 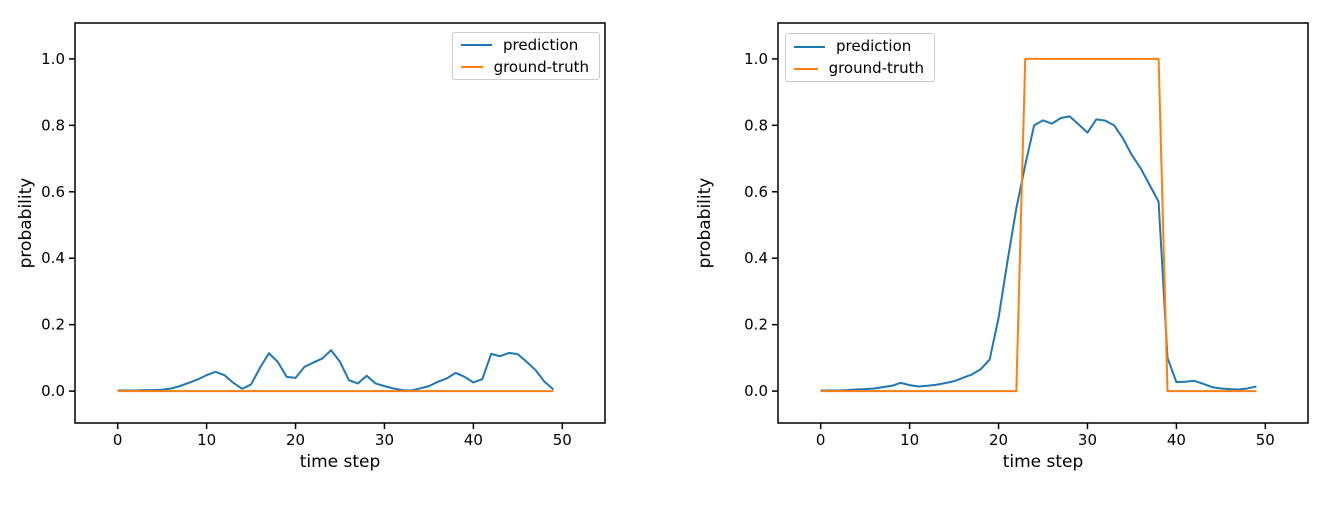 What do you see at coordinates (340, 462) in the screenshot?
I see `left-x-axis-label: time step` at bounding box center [340, 462].